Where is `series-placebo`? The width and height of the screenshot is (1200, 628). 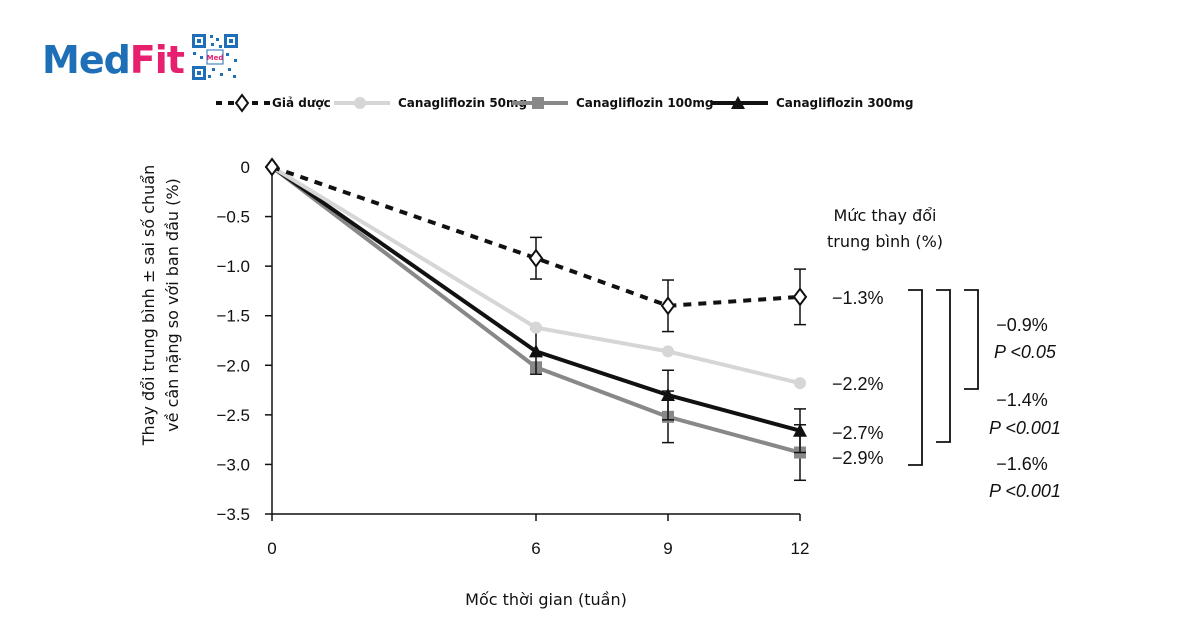
series-placebo is located at coordinates (536, 245).